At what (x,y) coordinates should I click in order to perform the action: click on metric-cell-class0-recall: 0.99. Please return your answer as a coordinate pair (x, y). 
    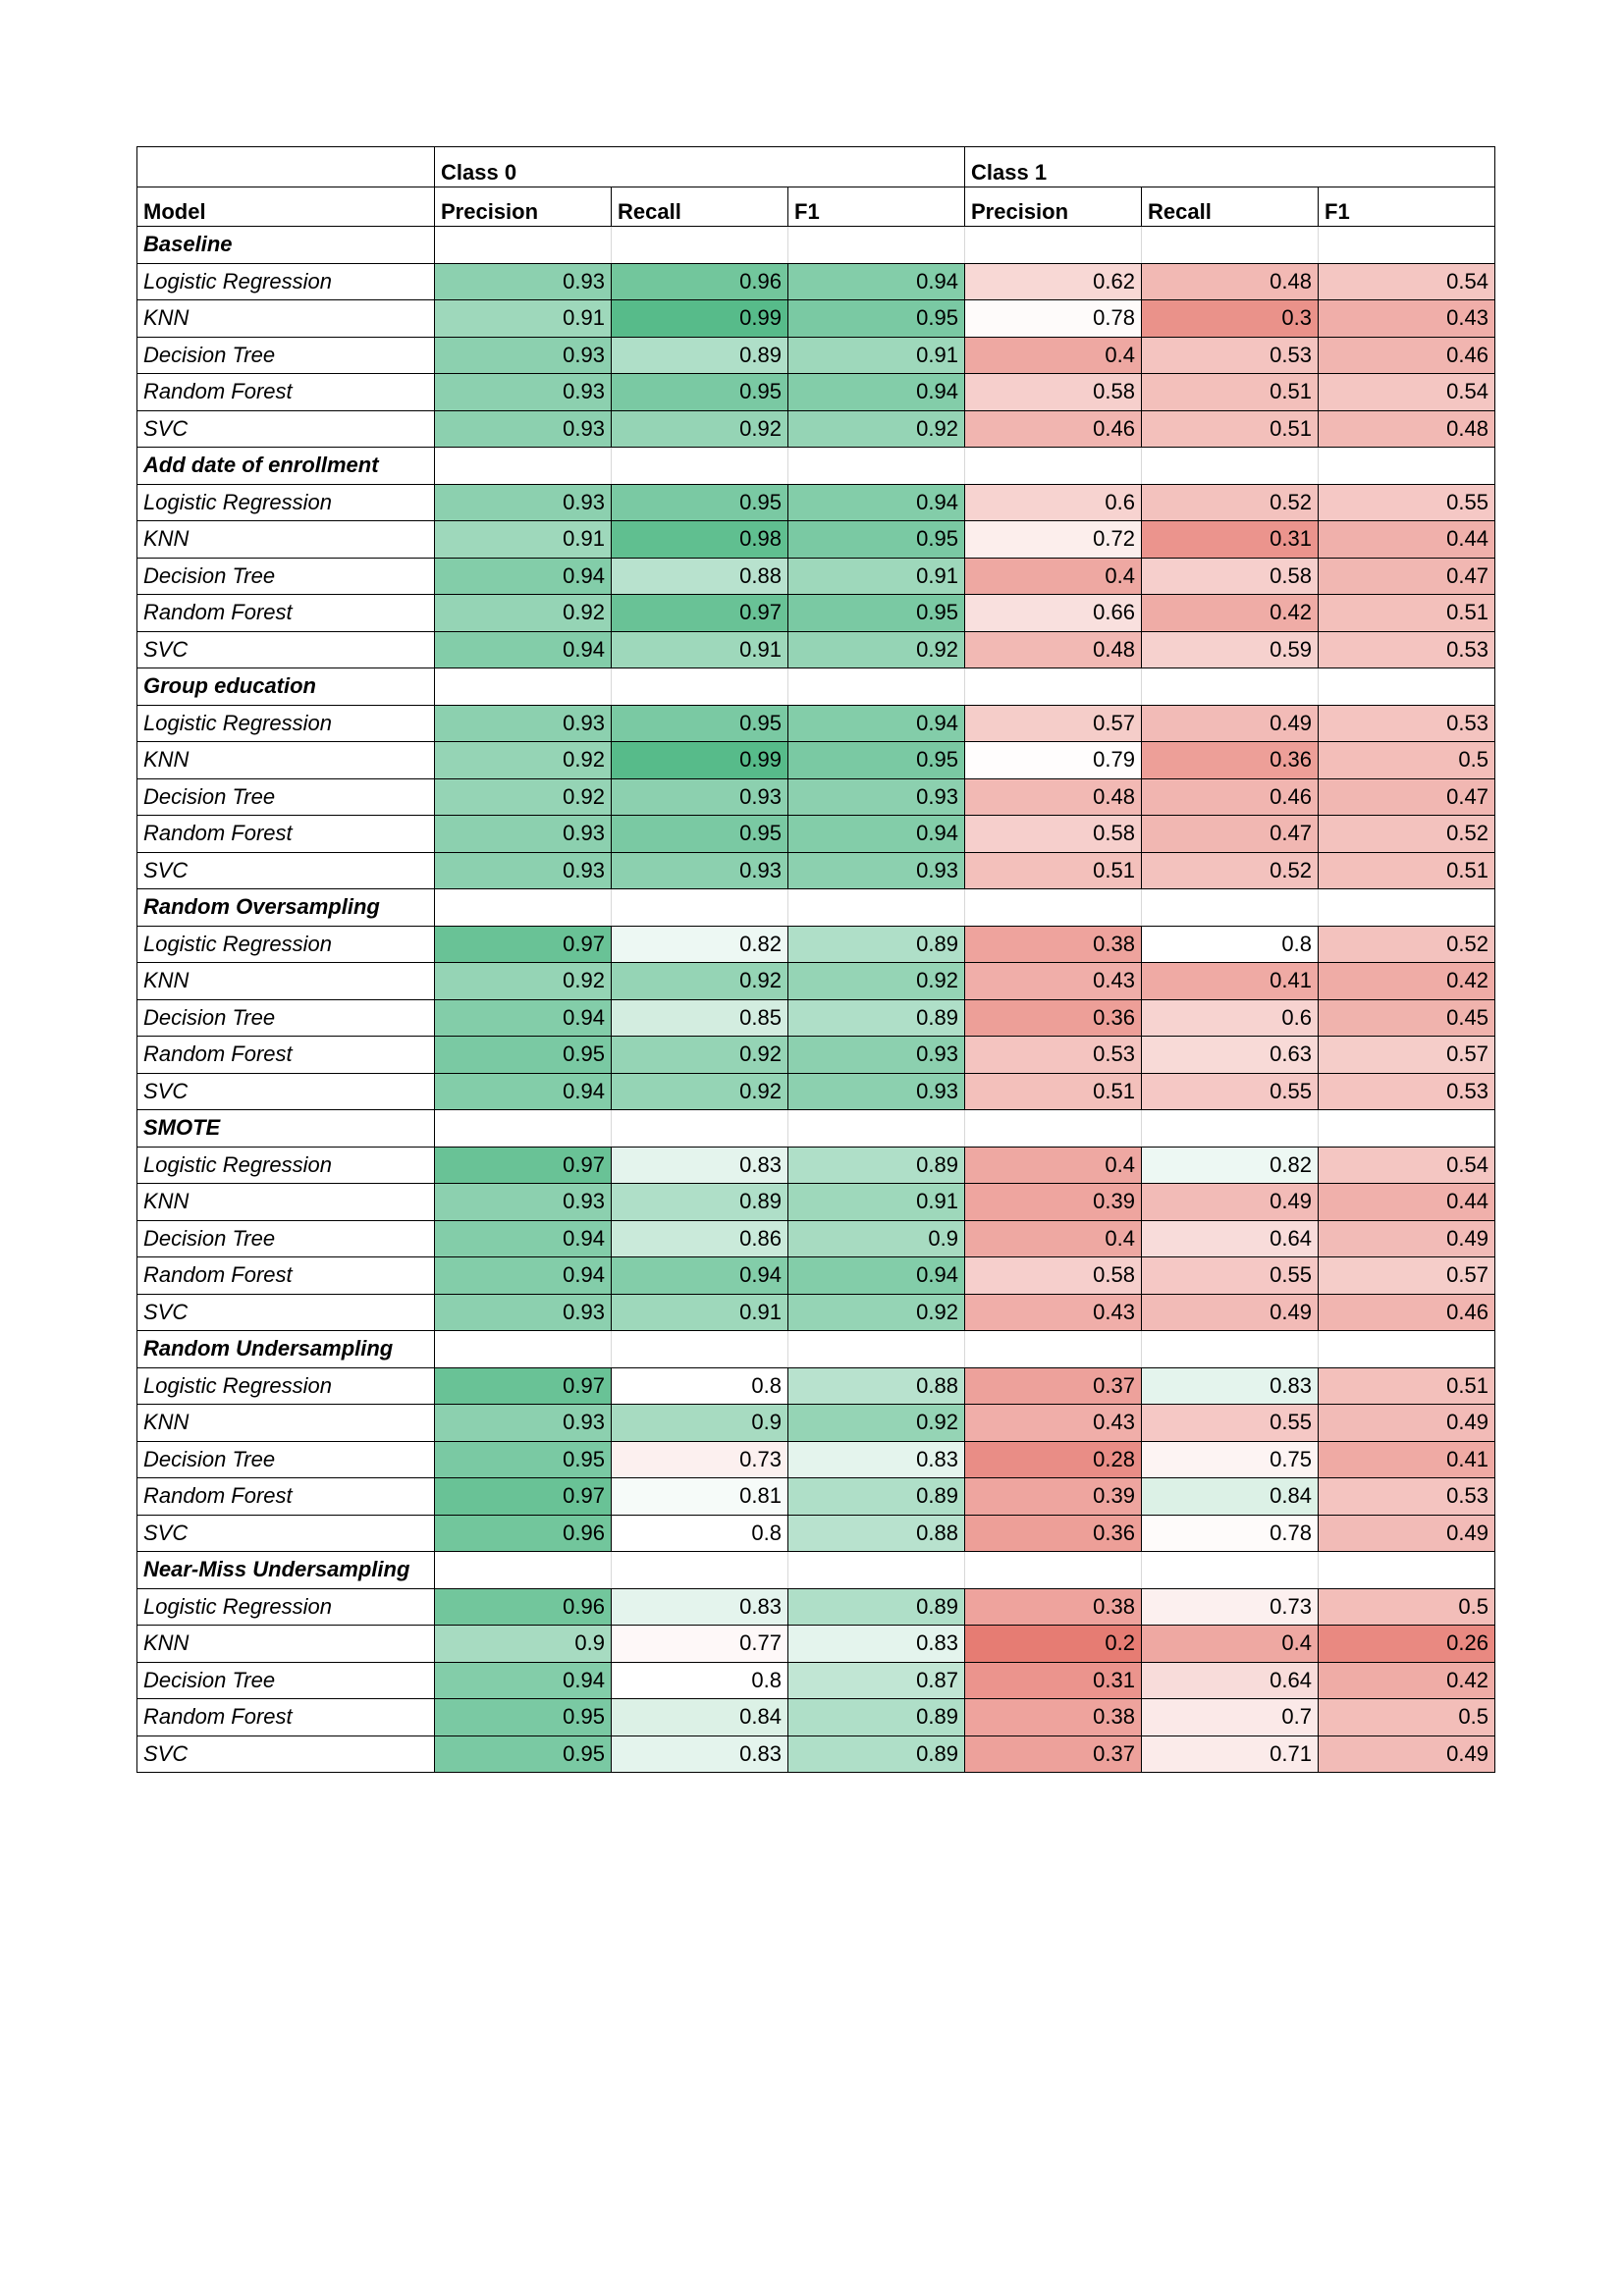
    Looking at the image, I should click on (699, 760).